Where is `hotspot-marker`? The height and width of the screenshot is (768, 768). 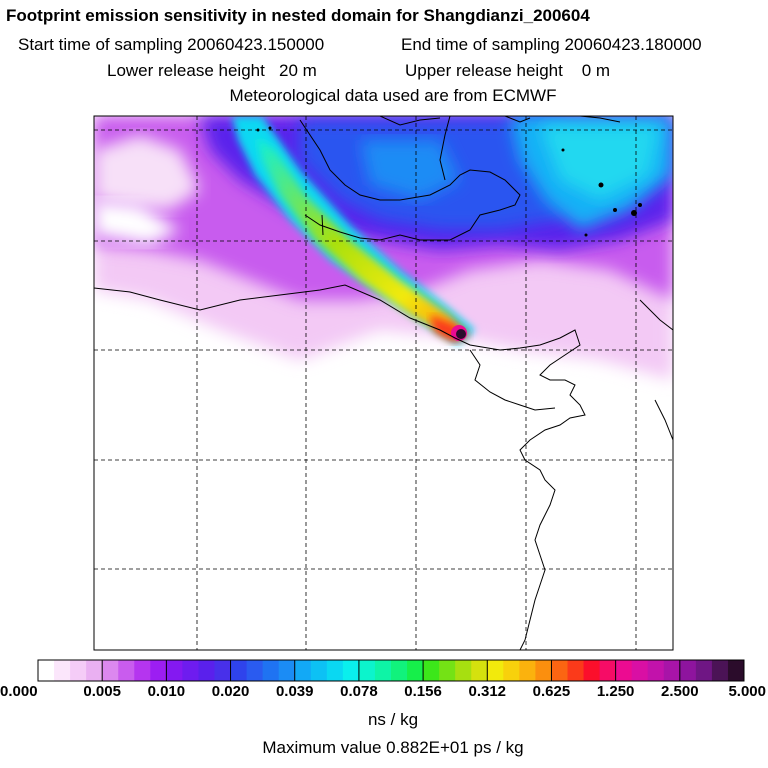 hotspot-marker is located at coordinates (461, 334).